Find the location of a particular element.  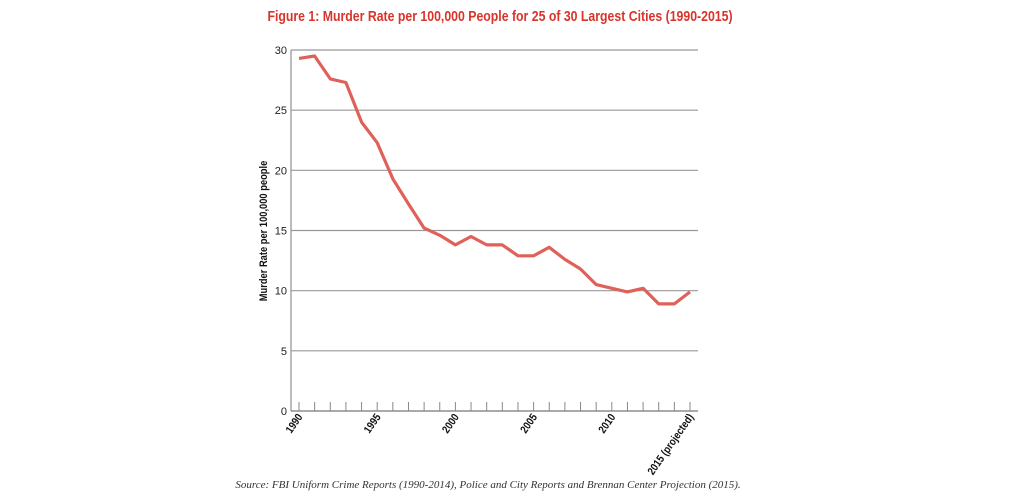

y-tick-label: 0 is located at coordinates (284, 412).